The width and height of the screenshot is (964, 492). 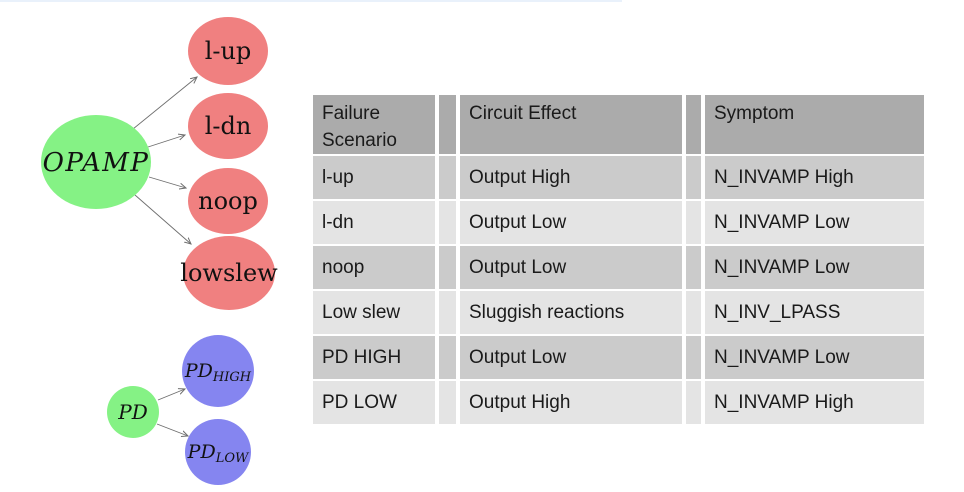 I want to click on node-opamp-label: OPAMP, so click(x=96, y=163).